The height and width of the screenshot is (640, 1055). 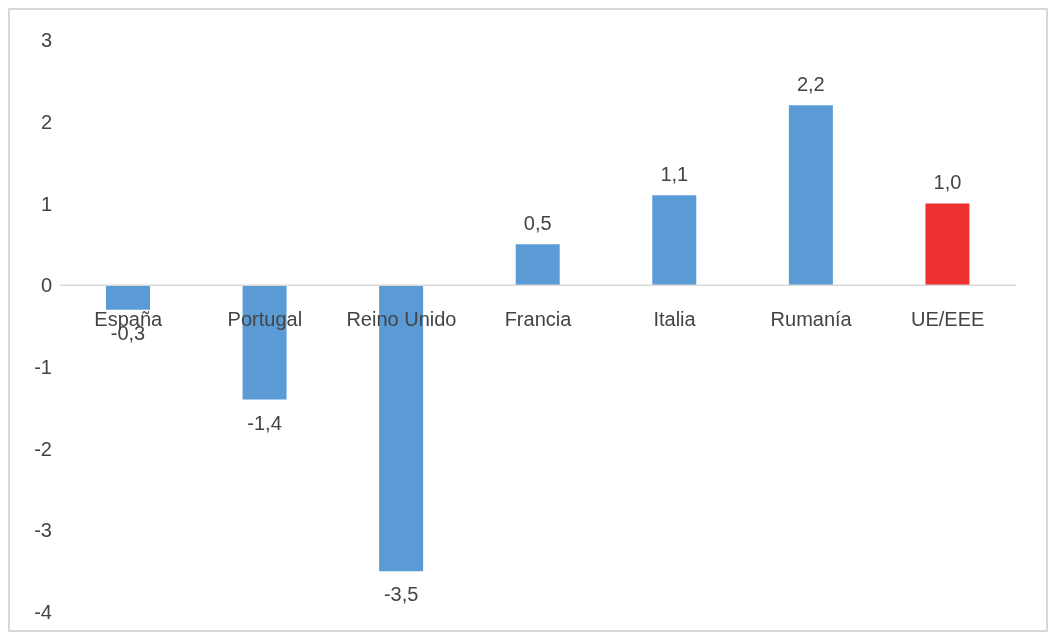 I want to click on x-tick-label: Francia, so click(x=538, y=319).